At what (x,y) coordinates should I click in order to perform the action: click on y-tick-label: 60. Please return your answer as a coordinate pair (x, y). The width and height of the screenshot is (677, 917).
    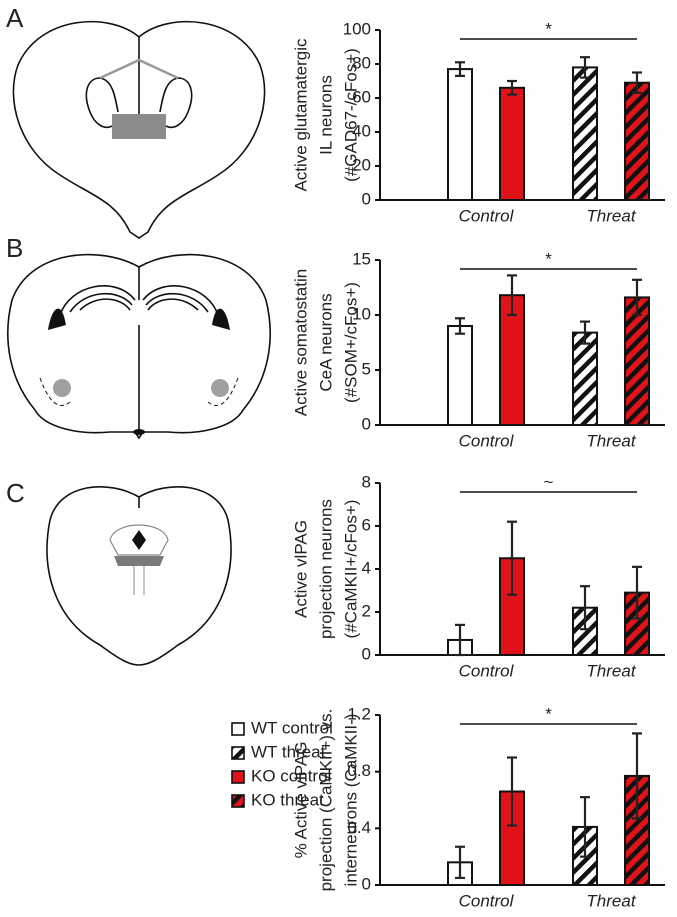
    Looking at the image, I should click on (361, 96).